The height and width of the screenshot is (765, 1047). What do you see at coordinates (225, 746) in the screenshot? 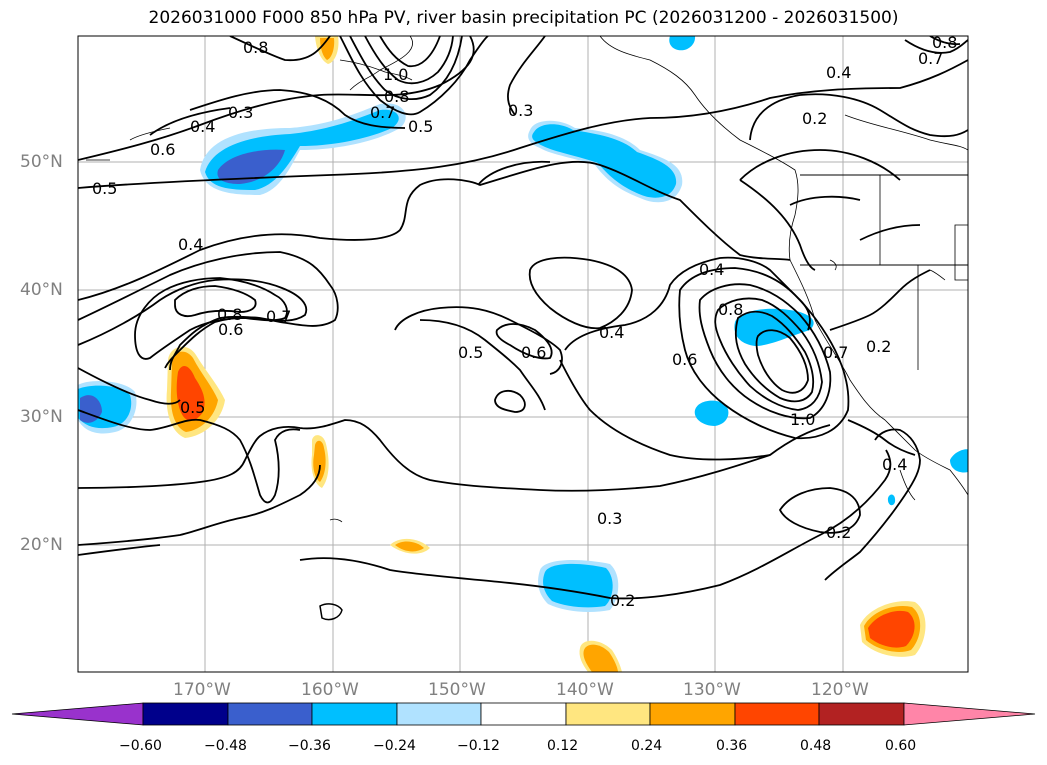
I see `colorbar-tick: −0.48` at bounding box center [225, 746].